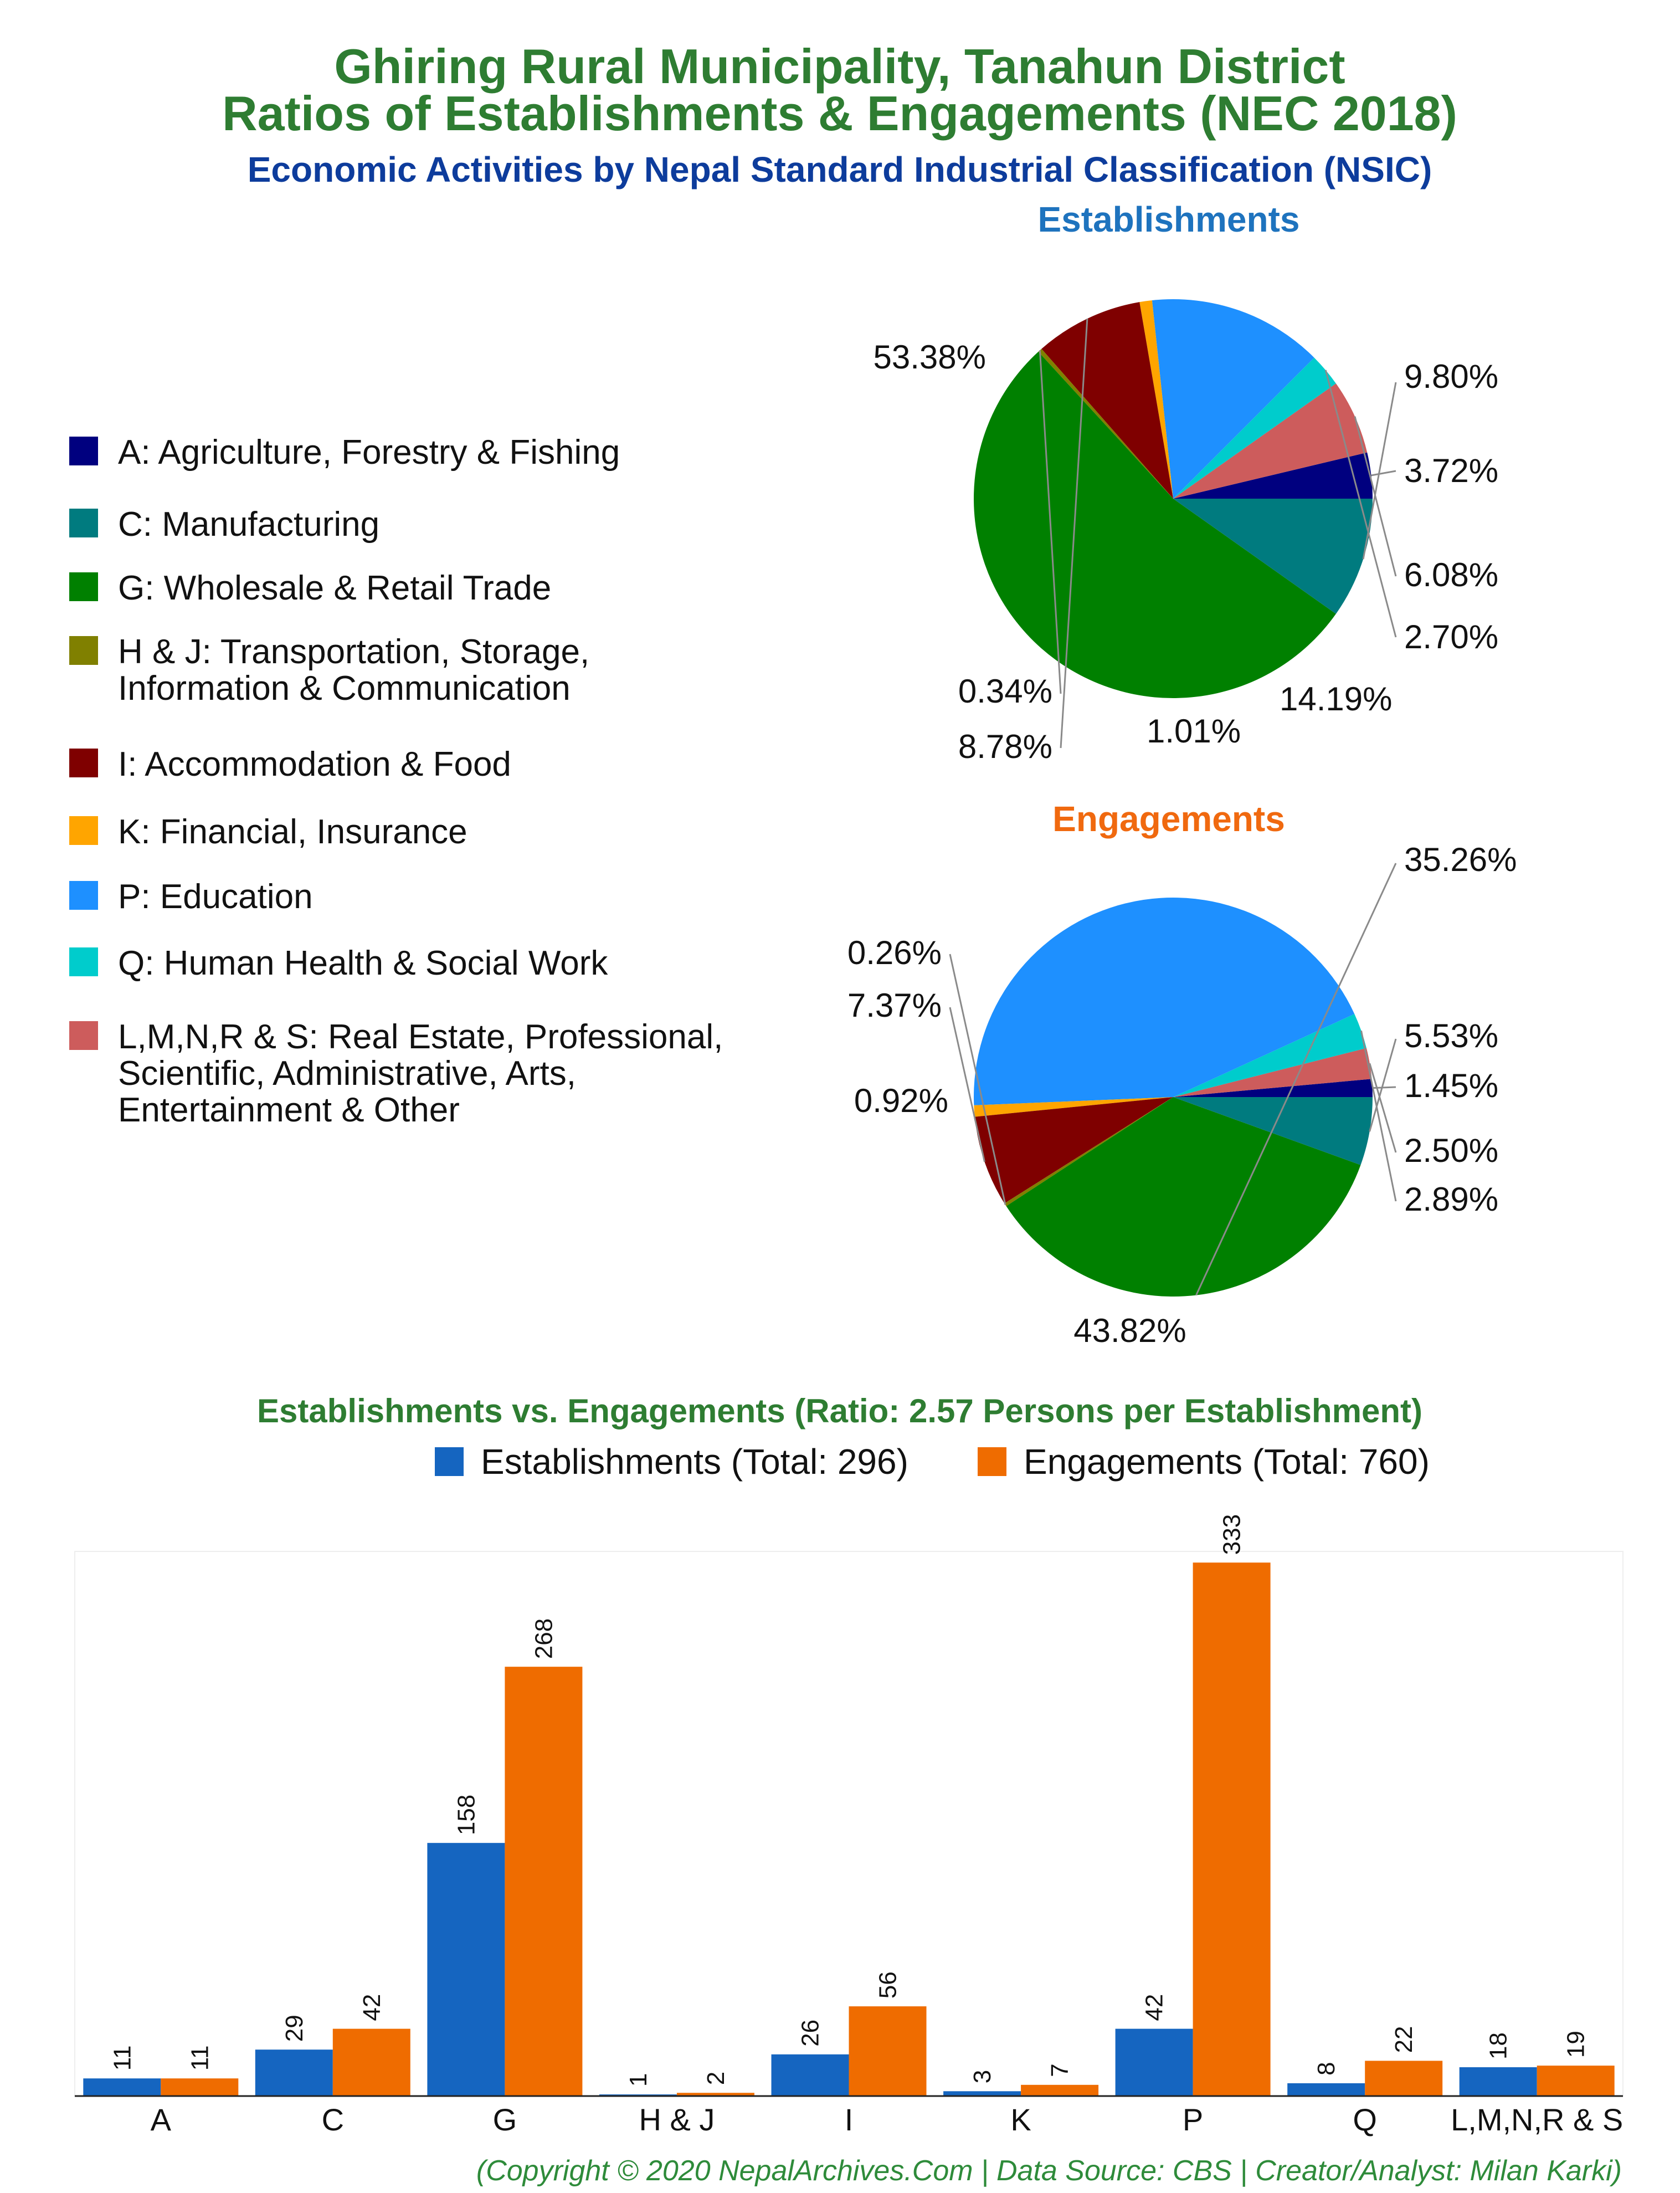 This screenshot has width=1680, height=2193. What do you see at coordinates (292, 832) in the screenshot?
I see `legend-label-k: K: Financial, Insurance` at bounding box center [292, 832].